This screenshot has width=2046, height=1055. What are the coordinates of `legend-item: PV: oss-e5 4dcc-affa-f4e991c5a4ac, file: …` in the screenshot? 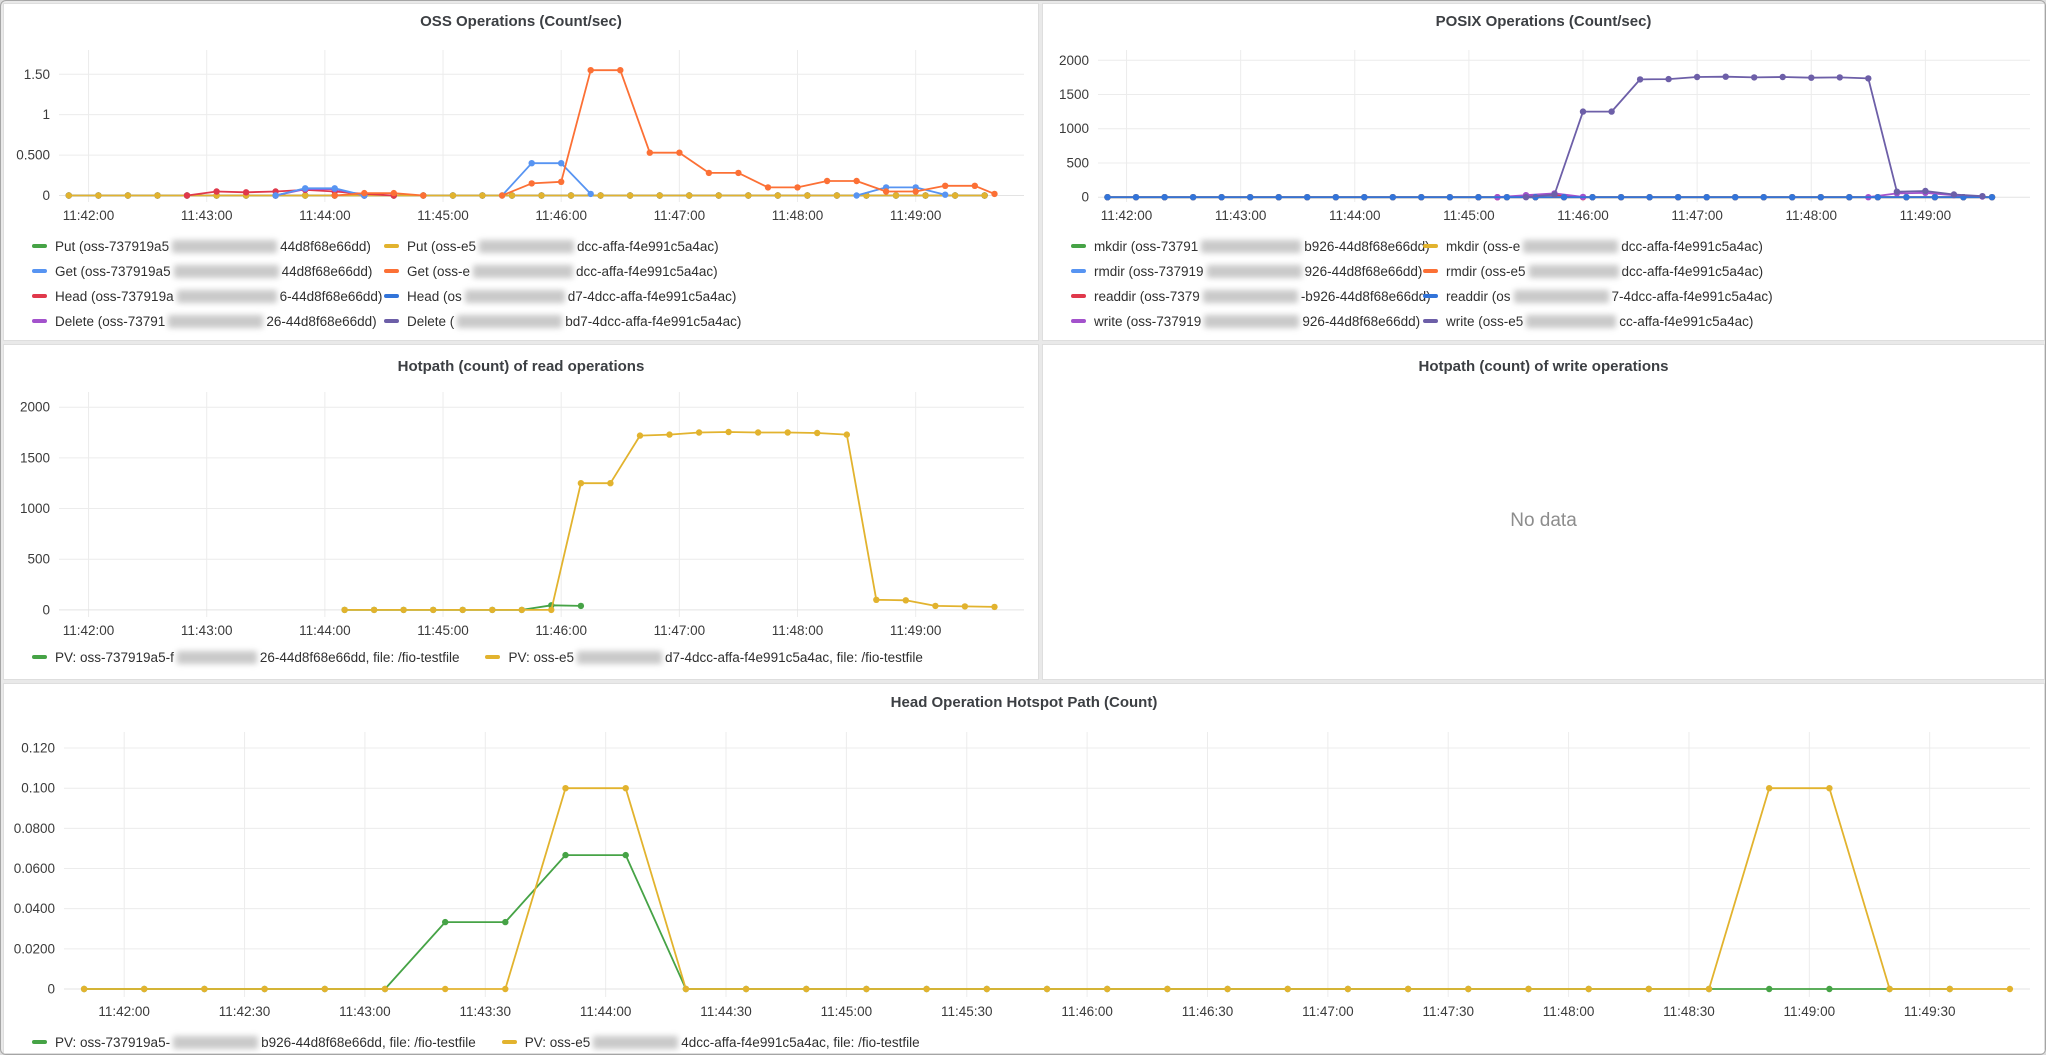 It's located at (710, 1042).